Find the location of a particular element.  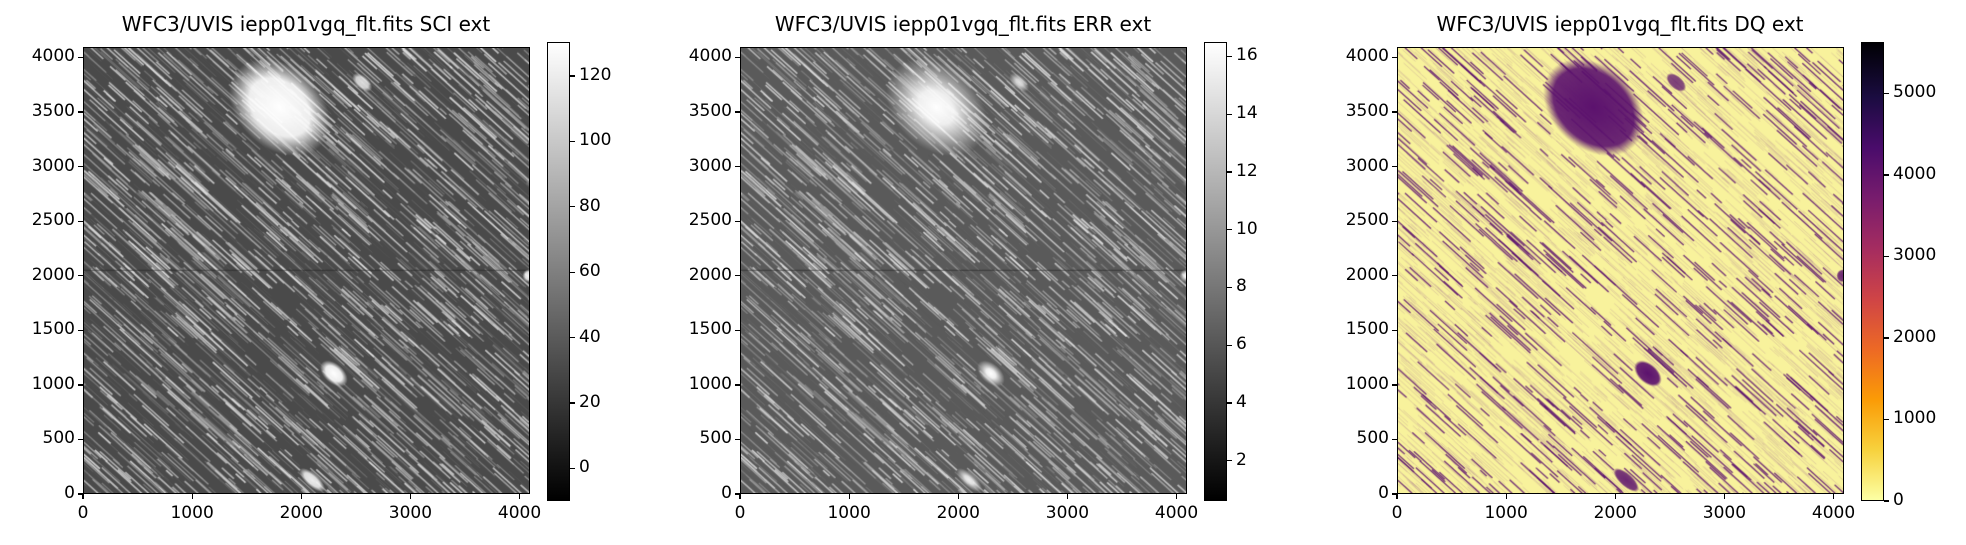

colorbar-tick-label: 3000 is located at coordinates (1915, 255).